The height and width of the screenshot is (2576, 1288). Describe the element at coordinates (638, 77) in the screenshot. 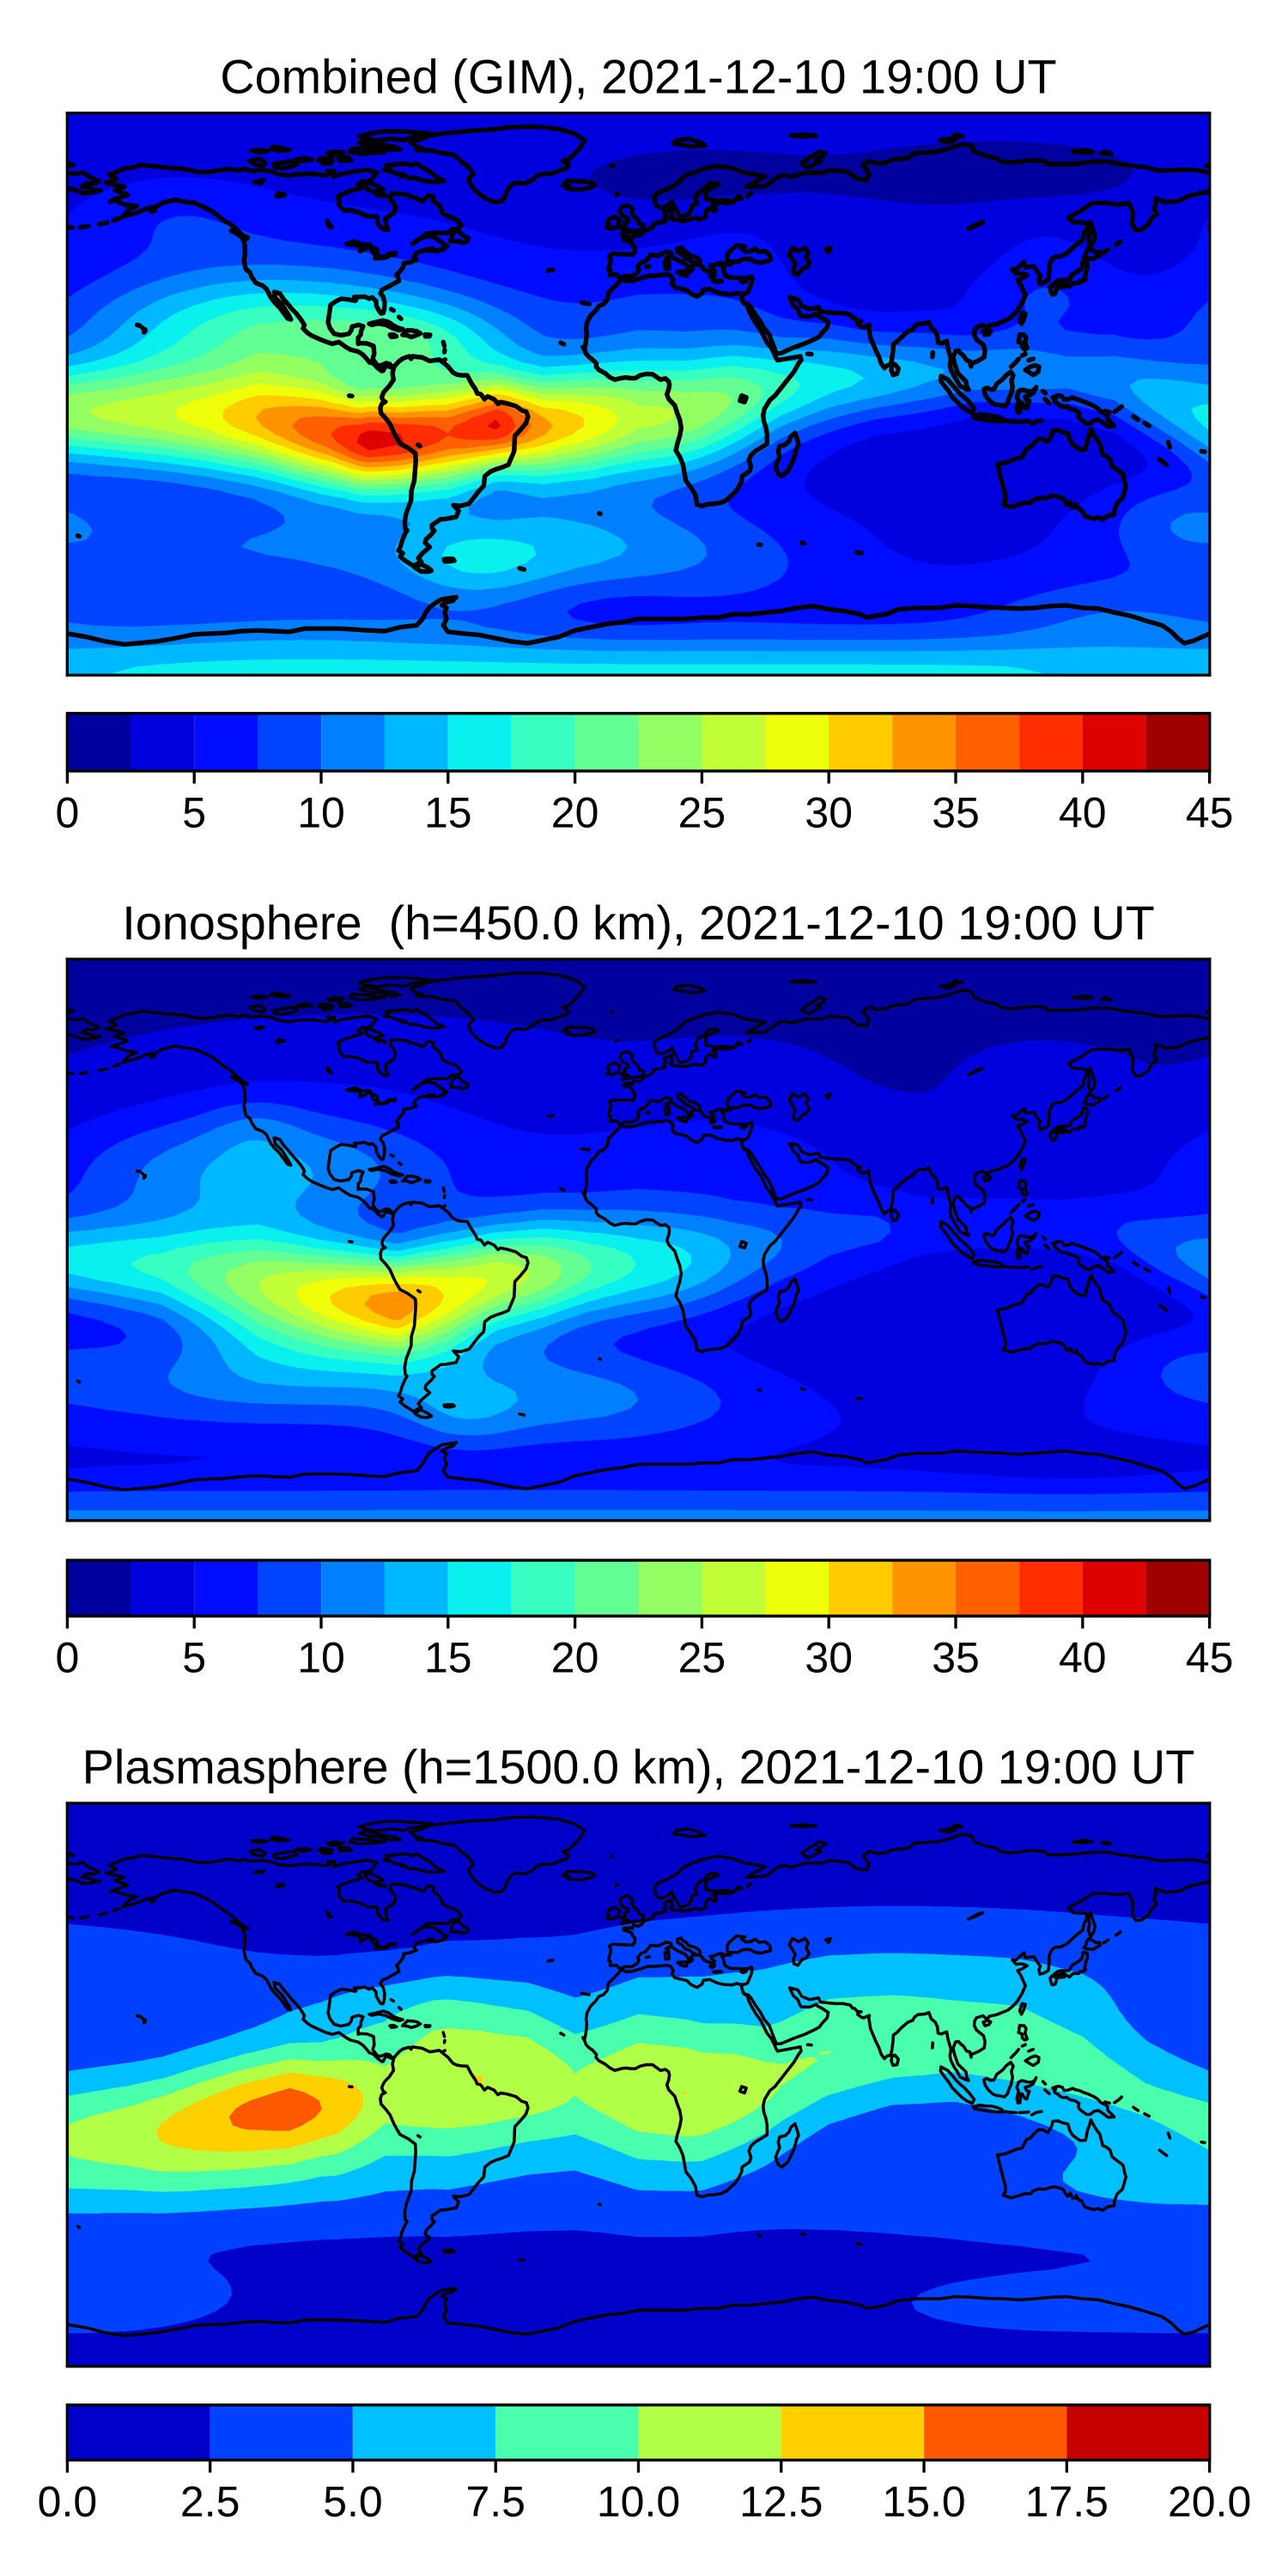

I see `svg-text:Combined (GIM), 2021-12-10 19:: Combined (GIM), 2021-12-10 19:00 UT` at that location.